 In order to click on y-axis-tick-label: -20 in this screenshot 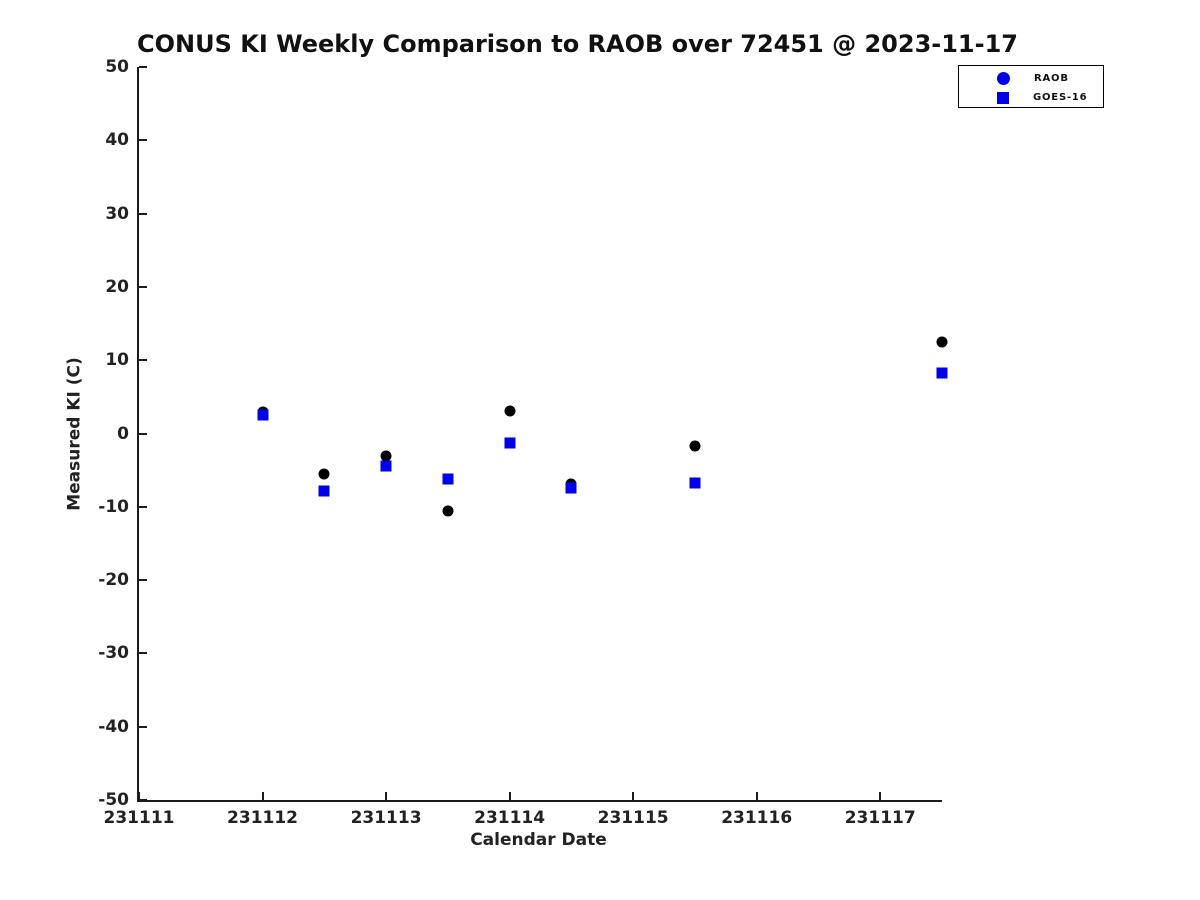, I will do `click(113, 580)`.